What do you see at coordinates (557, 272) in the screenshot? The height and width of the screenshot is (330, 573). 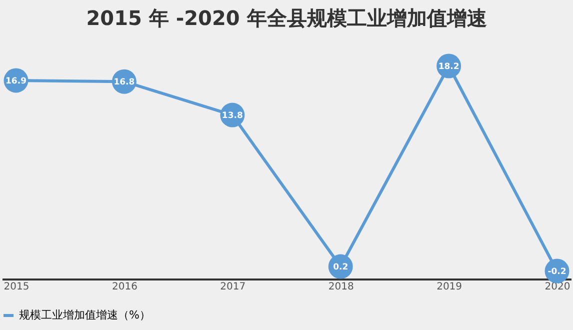 I see `data-label: -0.2` at bounding box center [557, 272].